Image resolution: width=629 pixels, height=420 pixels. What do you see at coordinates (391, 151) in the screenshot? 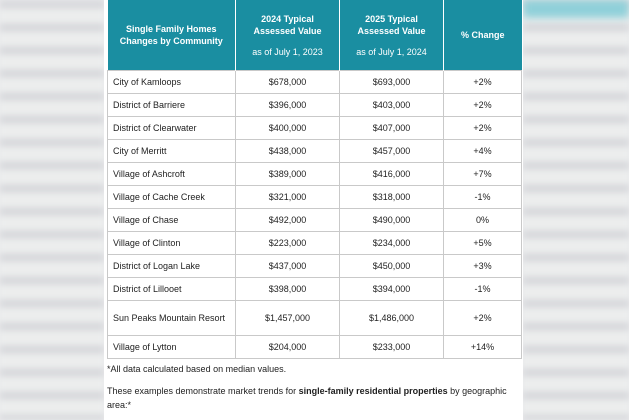
I see `value-2025-cell: $457,000` at bounding box center [391, 151].